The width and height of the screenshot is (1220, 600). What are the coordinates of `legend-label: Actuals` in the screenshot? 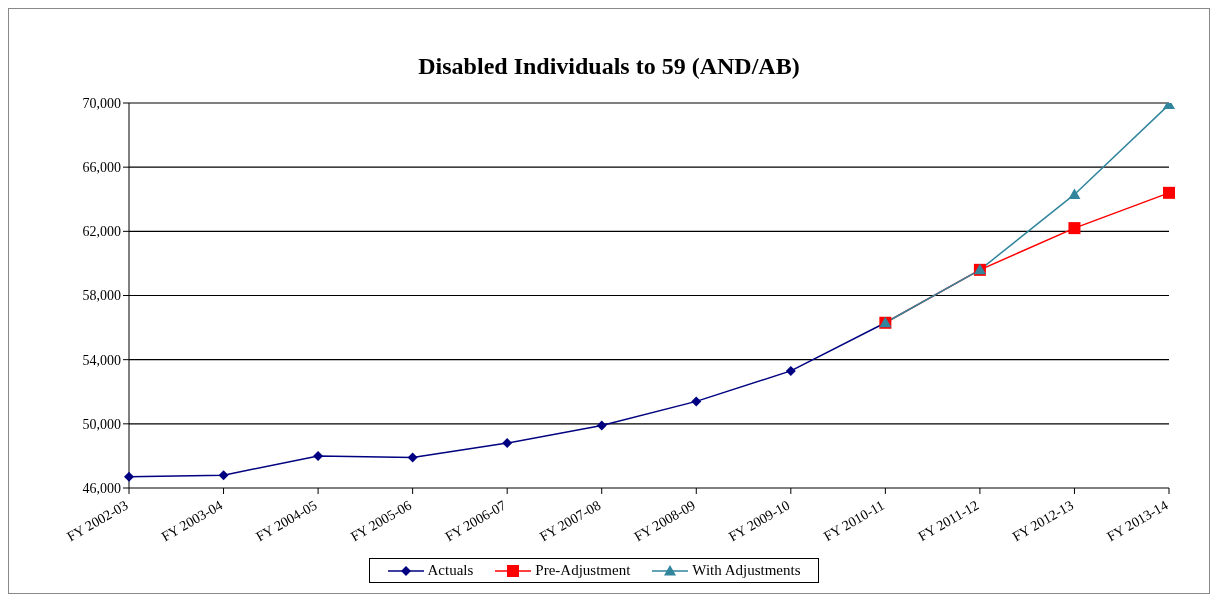 It's located at (450, 570).